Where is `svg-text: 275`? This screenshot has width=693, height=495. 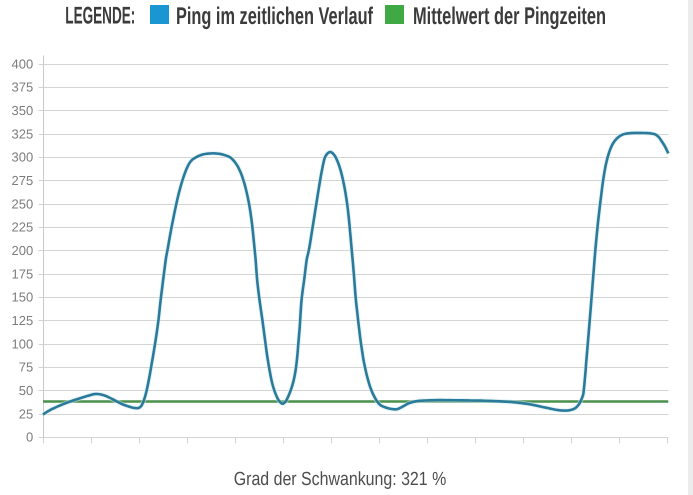 svg-text: 275 is located at coordinates (22, 180).